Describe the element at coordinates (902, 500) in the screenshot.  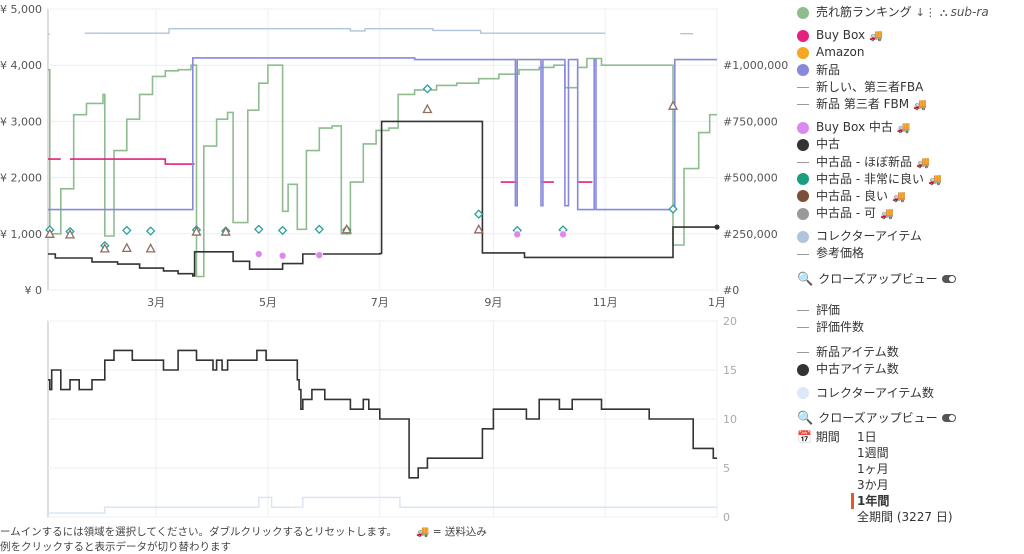
I see `period-option: 1年間` at that location.